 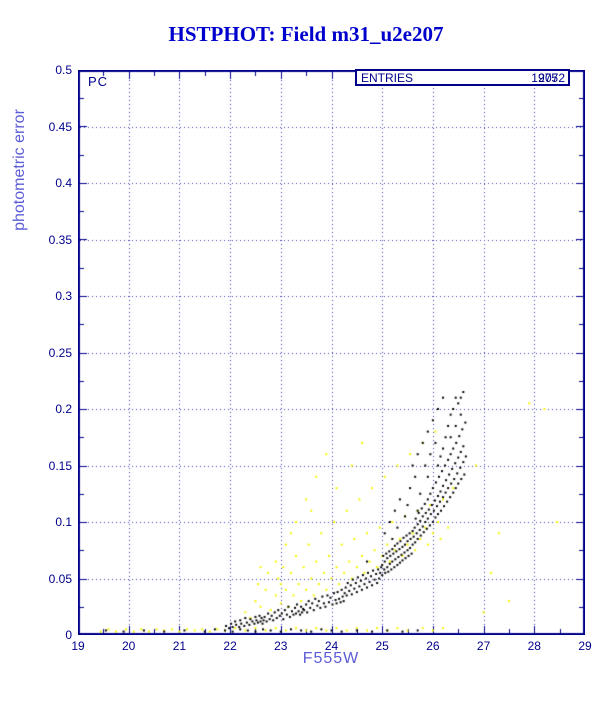 What do you see at coordinates (60, 352) in the screenshot?
I see `y-tick-label: 0.25` at bounding box center [60, 352].